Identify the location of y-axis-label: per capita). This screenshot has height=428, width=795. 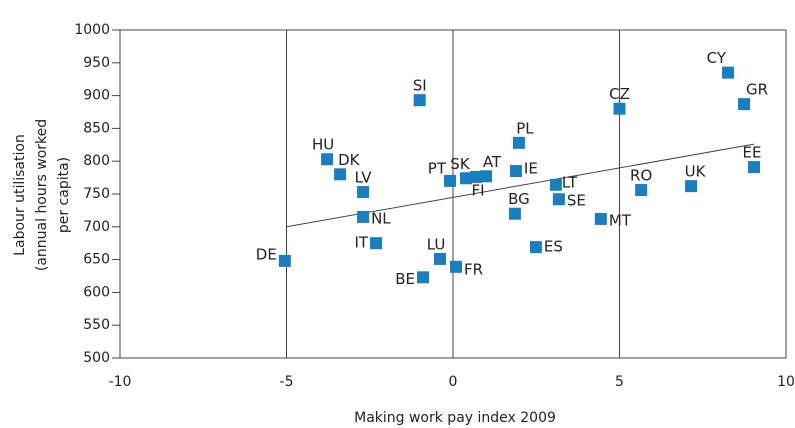
(64, 195).